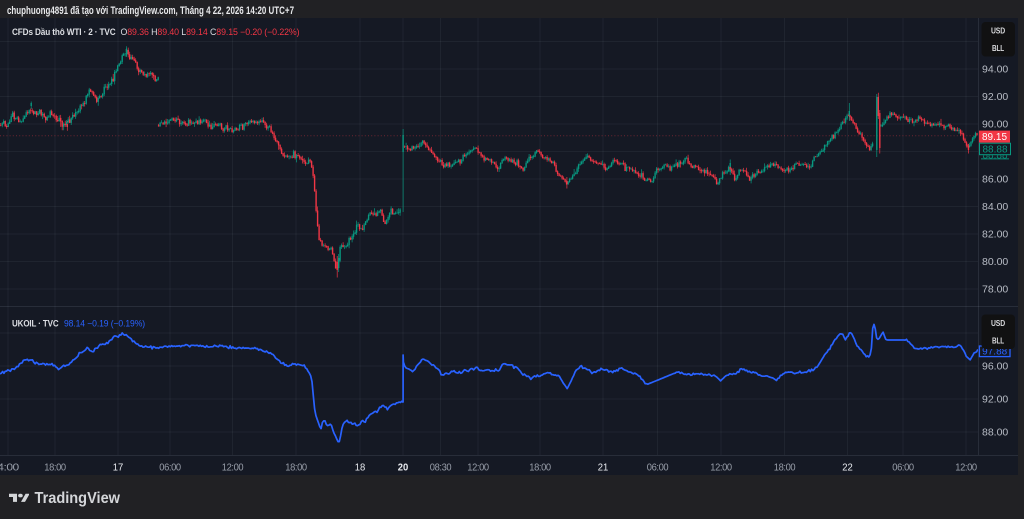  I want to click on svg-text: 20, so click(403, 468).